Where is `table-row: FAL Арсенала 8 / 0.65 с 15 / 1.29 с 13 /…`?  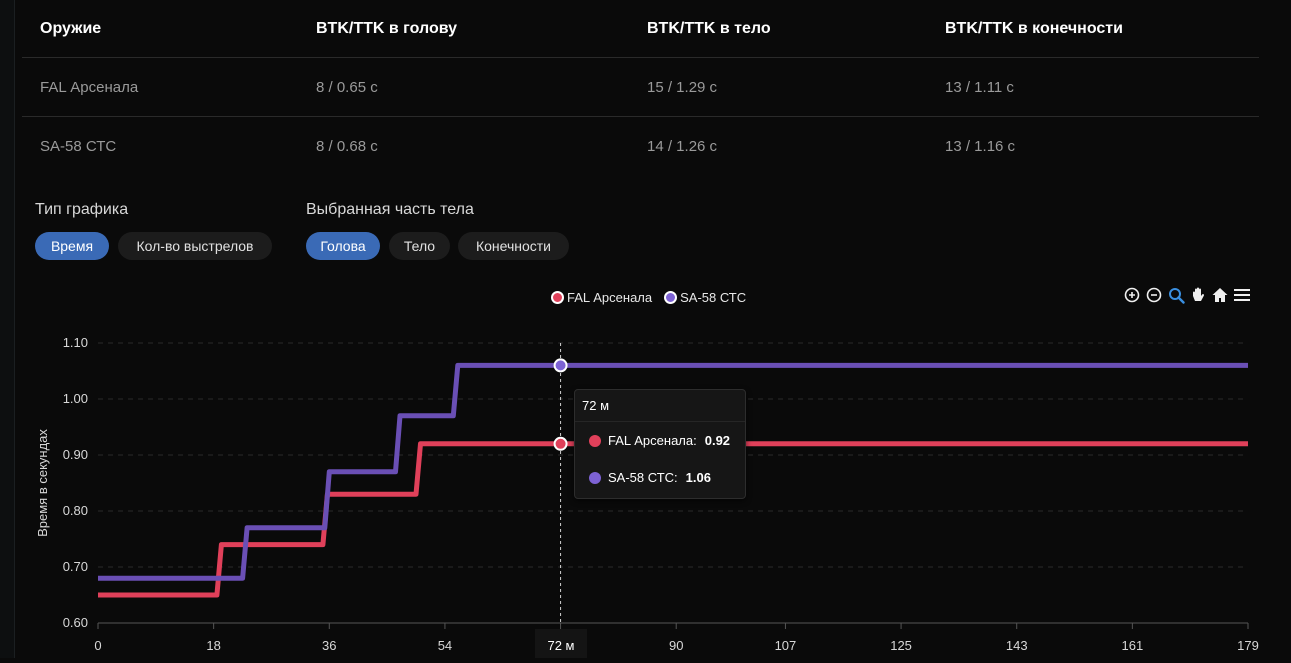 table-row: FAL Арсенала 8 / 0.65 с 15 / 1.29 с 13 /… is located at coordinates (640, 87).